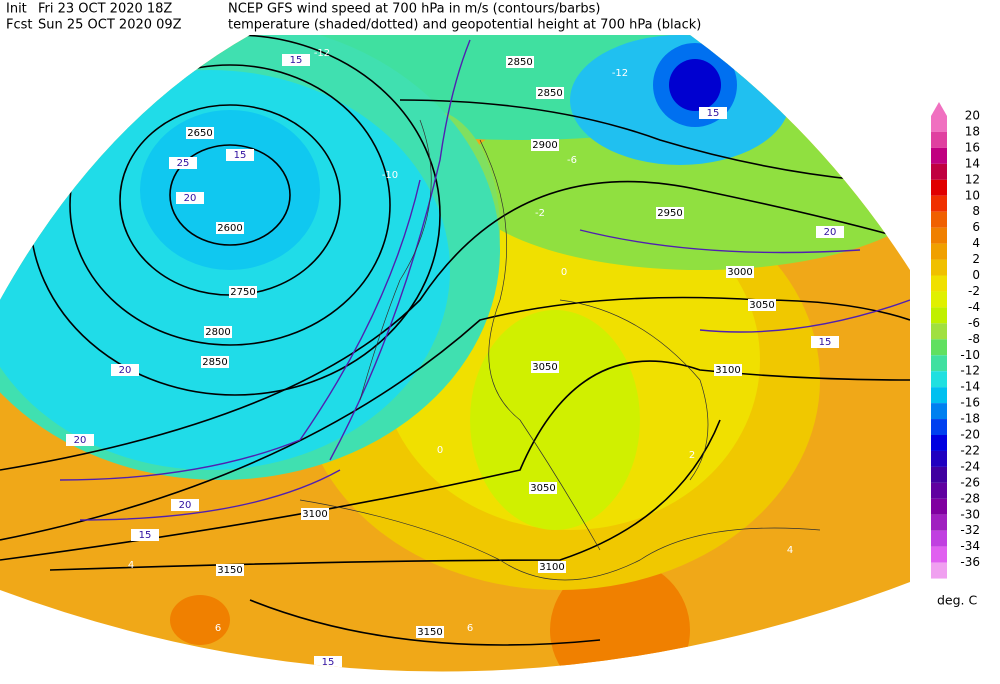 The height and width of the screenshot is (684, 1000). What do you see at coordinates (972, 131) in the screenshot?
I see `colorbar-label: 18` at bounding box center [972, 131].